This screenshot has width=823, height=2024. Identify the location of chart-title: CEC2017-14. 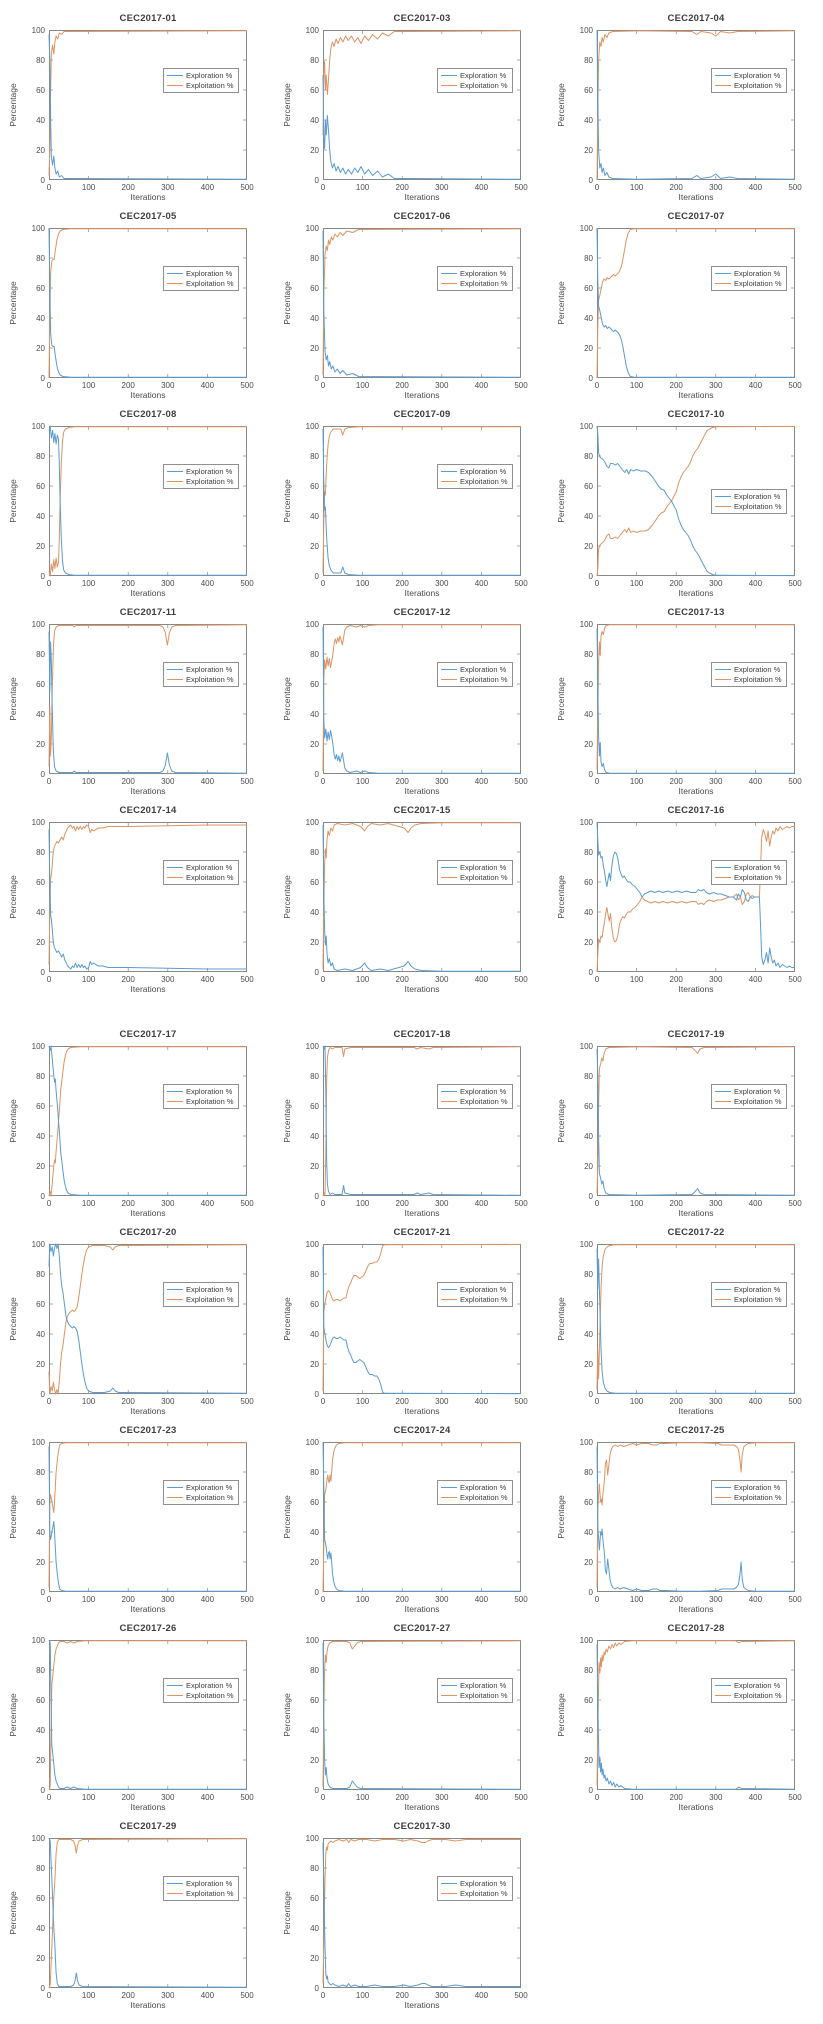
(148, 810).